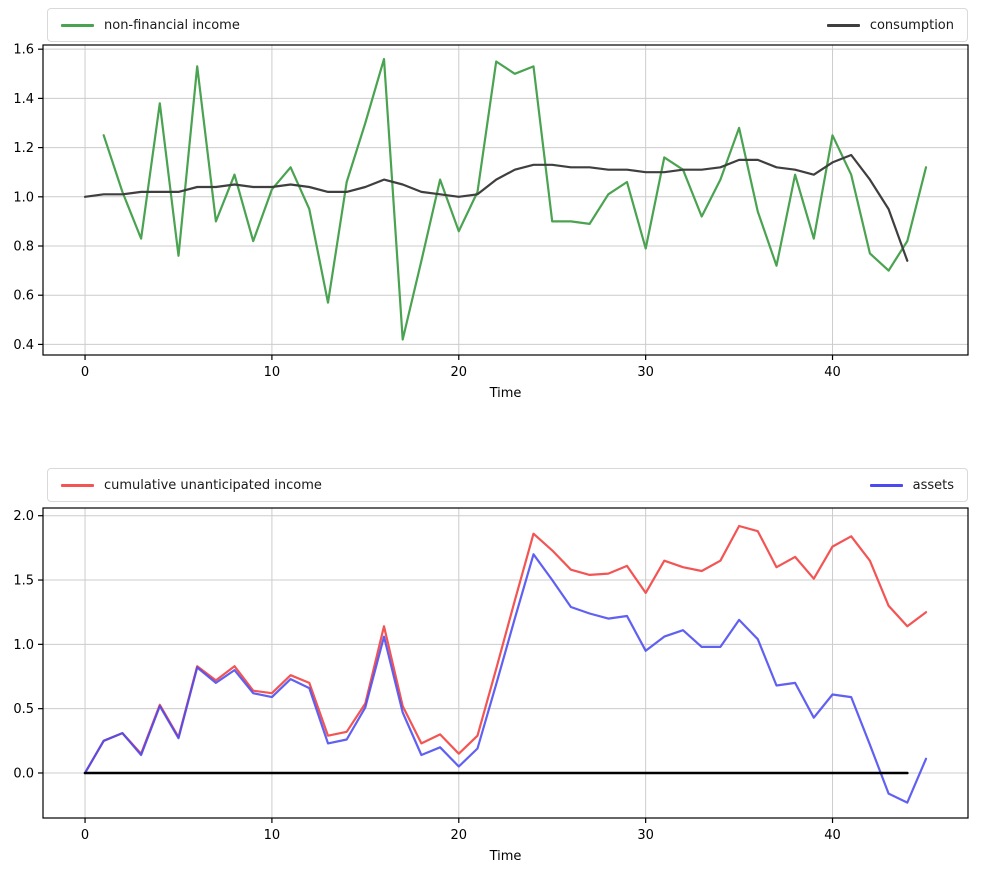  I want to click on cumulative-income-legend-line-icon, so click(77, 485).